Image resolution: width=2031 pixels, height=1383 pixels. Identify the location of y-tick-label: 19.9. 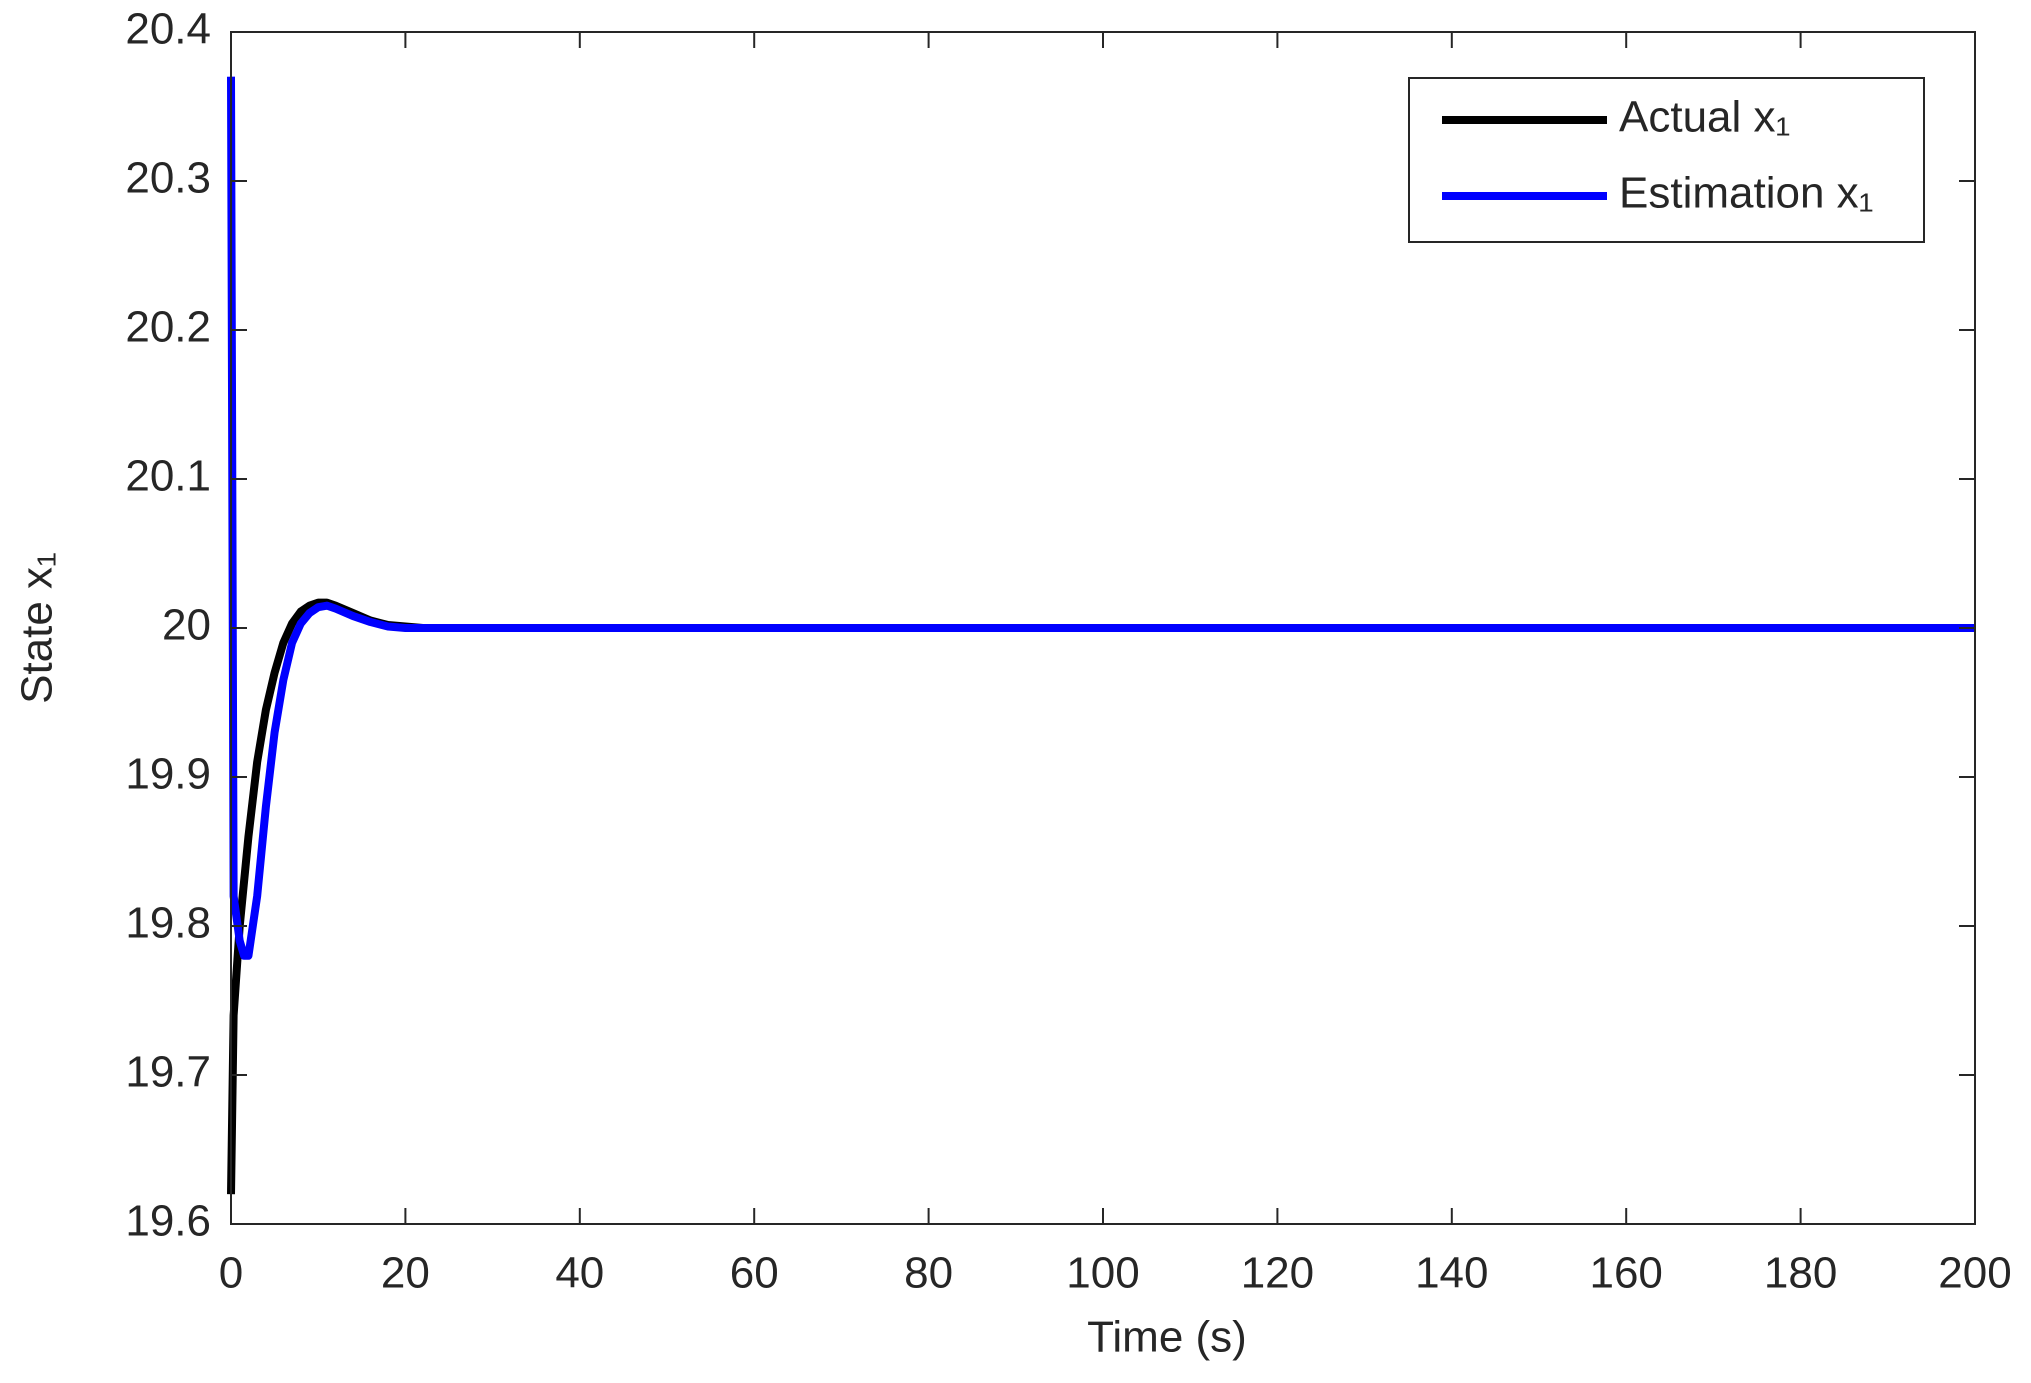
(168, 774).